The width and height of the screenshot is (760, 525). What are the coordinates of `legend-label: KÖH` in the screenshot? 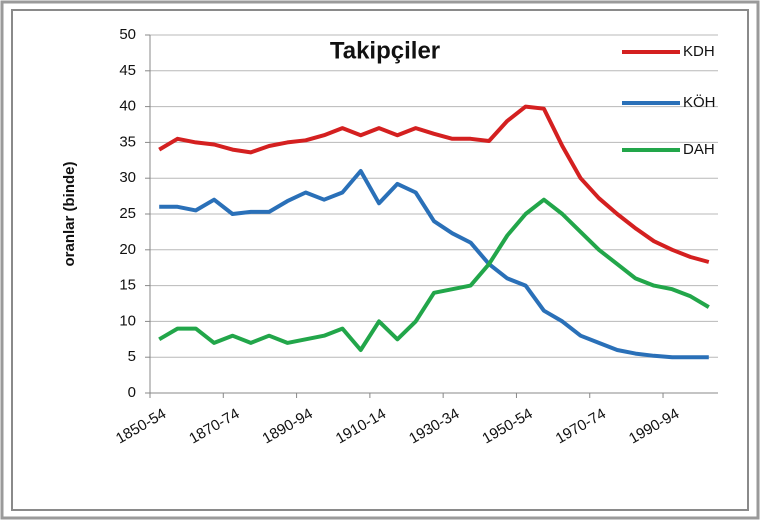 It's located at (699, 102).